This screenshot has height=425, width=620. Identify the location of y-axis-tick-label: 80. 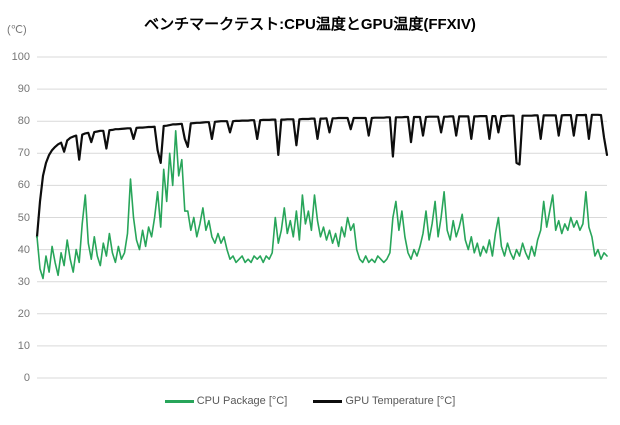
(23, 121).